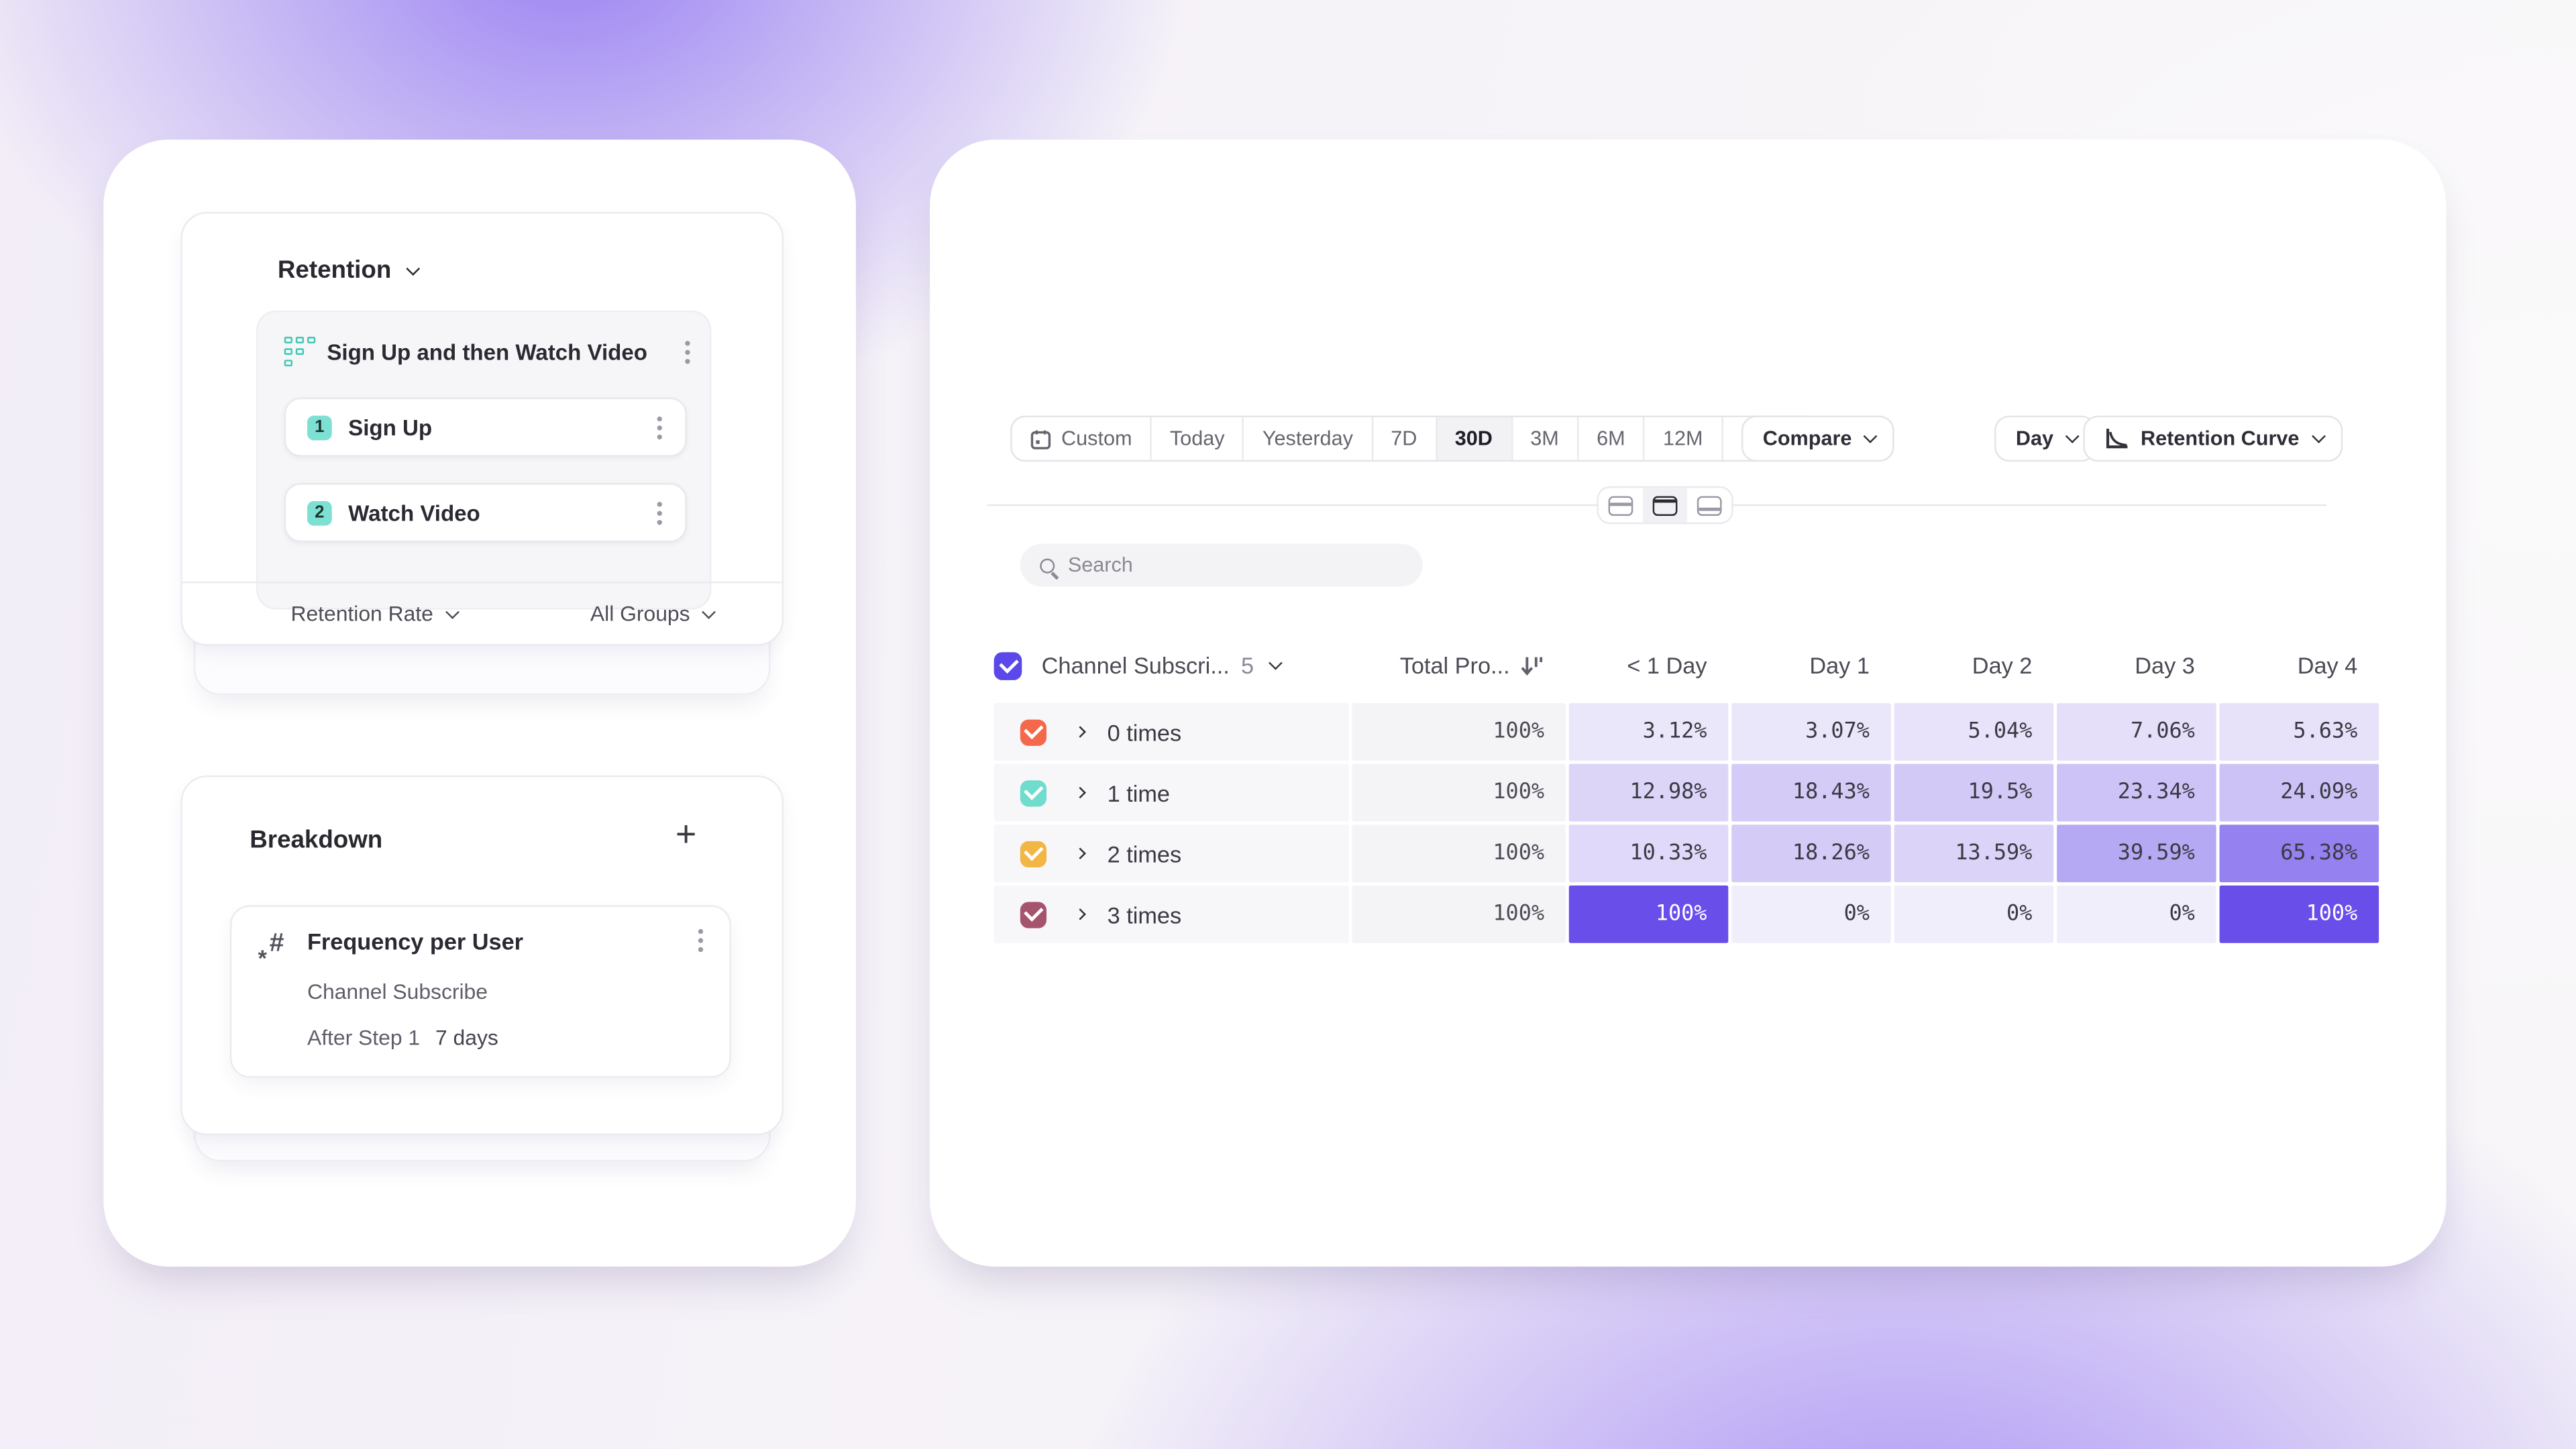  What do you see at coordinates (1171, 792) in the screenshot?
I see `row-label-cell: 1 time` at bounding box center [1171, 792].